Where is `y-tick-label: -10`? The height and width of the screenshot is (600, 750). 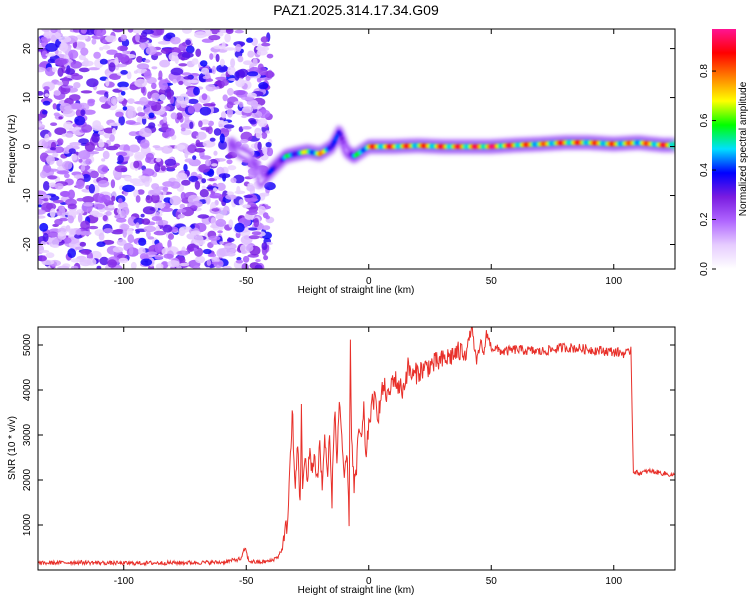 y-tick-label: -10 is located at coordinates (27, 195).